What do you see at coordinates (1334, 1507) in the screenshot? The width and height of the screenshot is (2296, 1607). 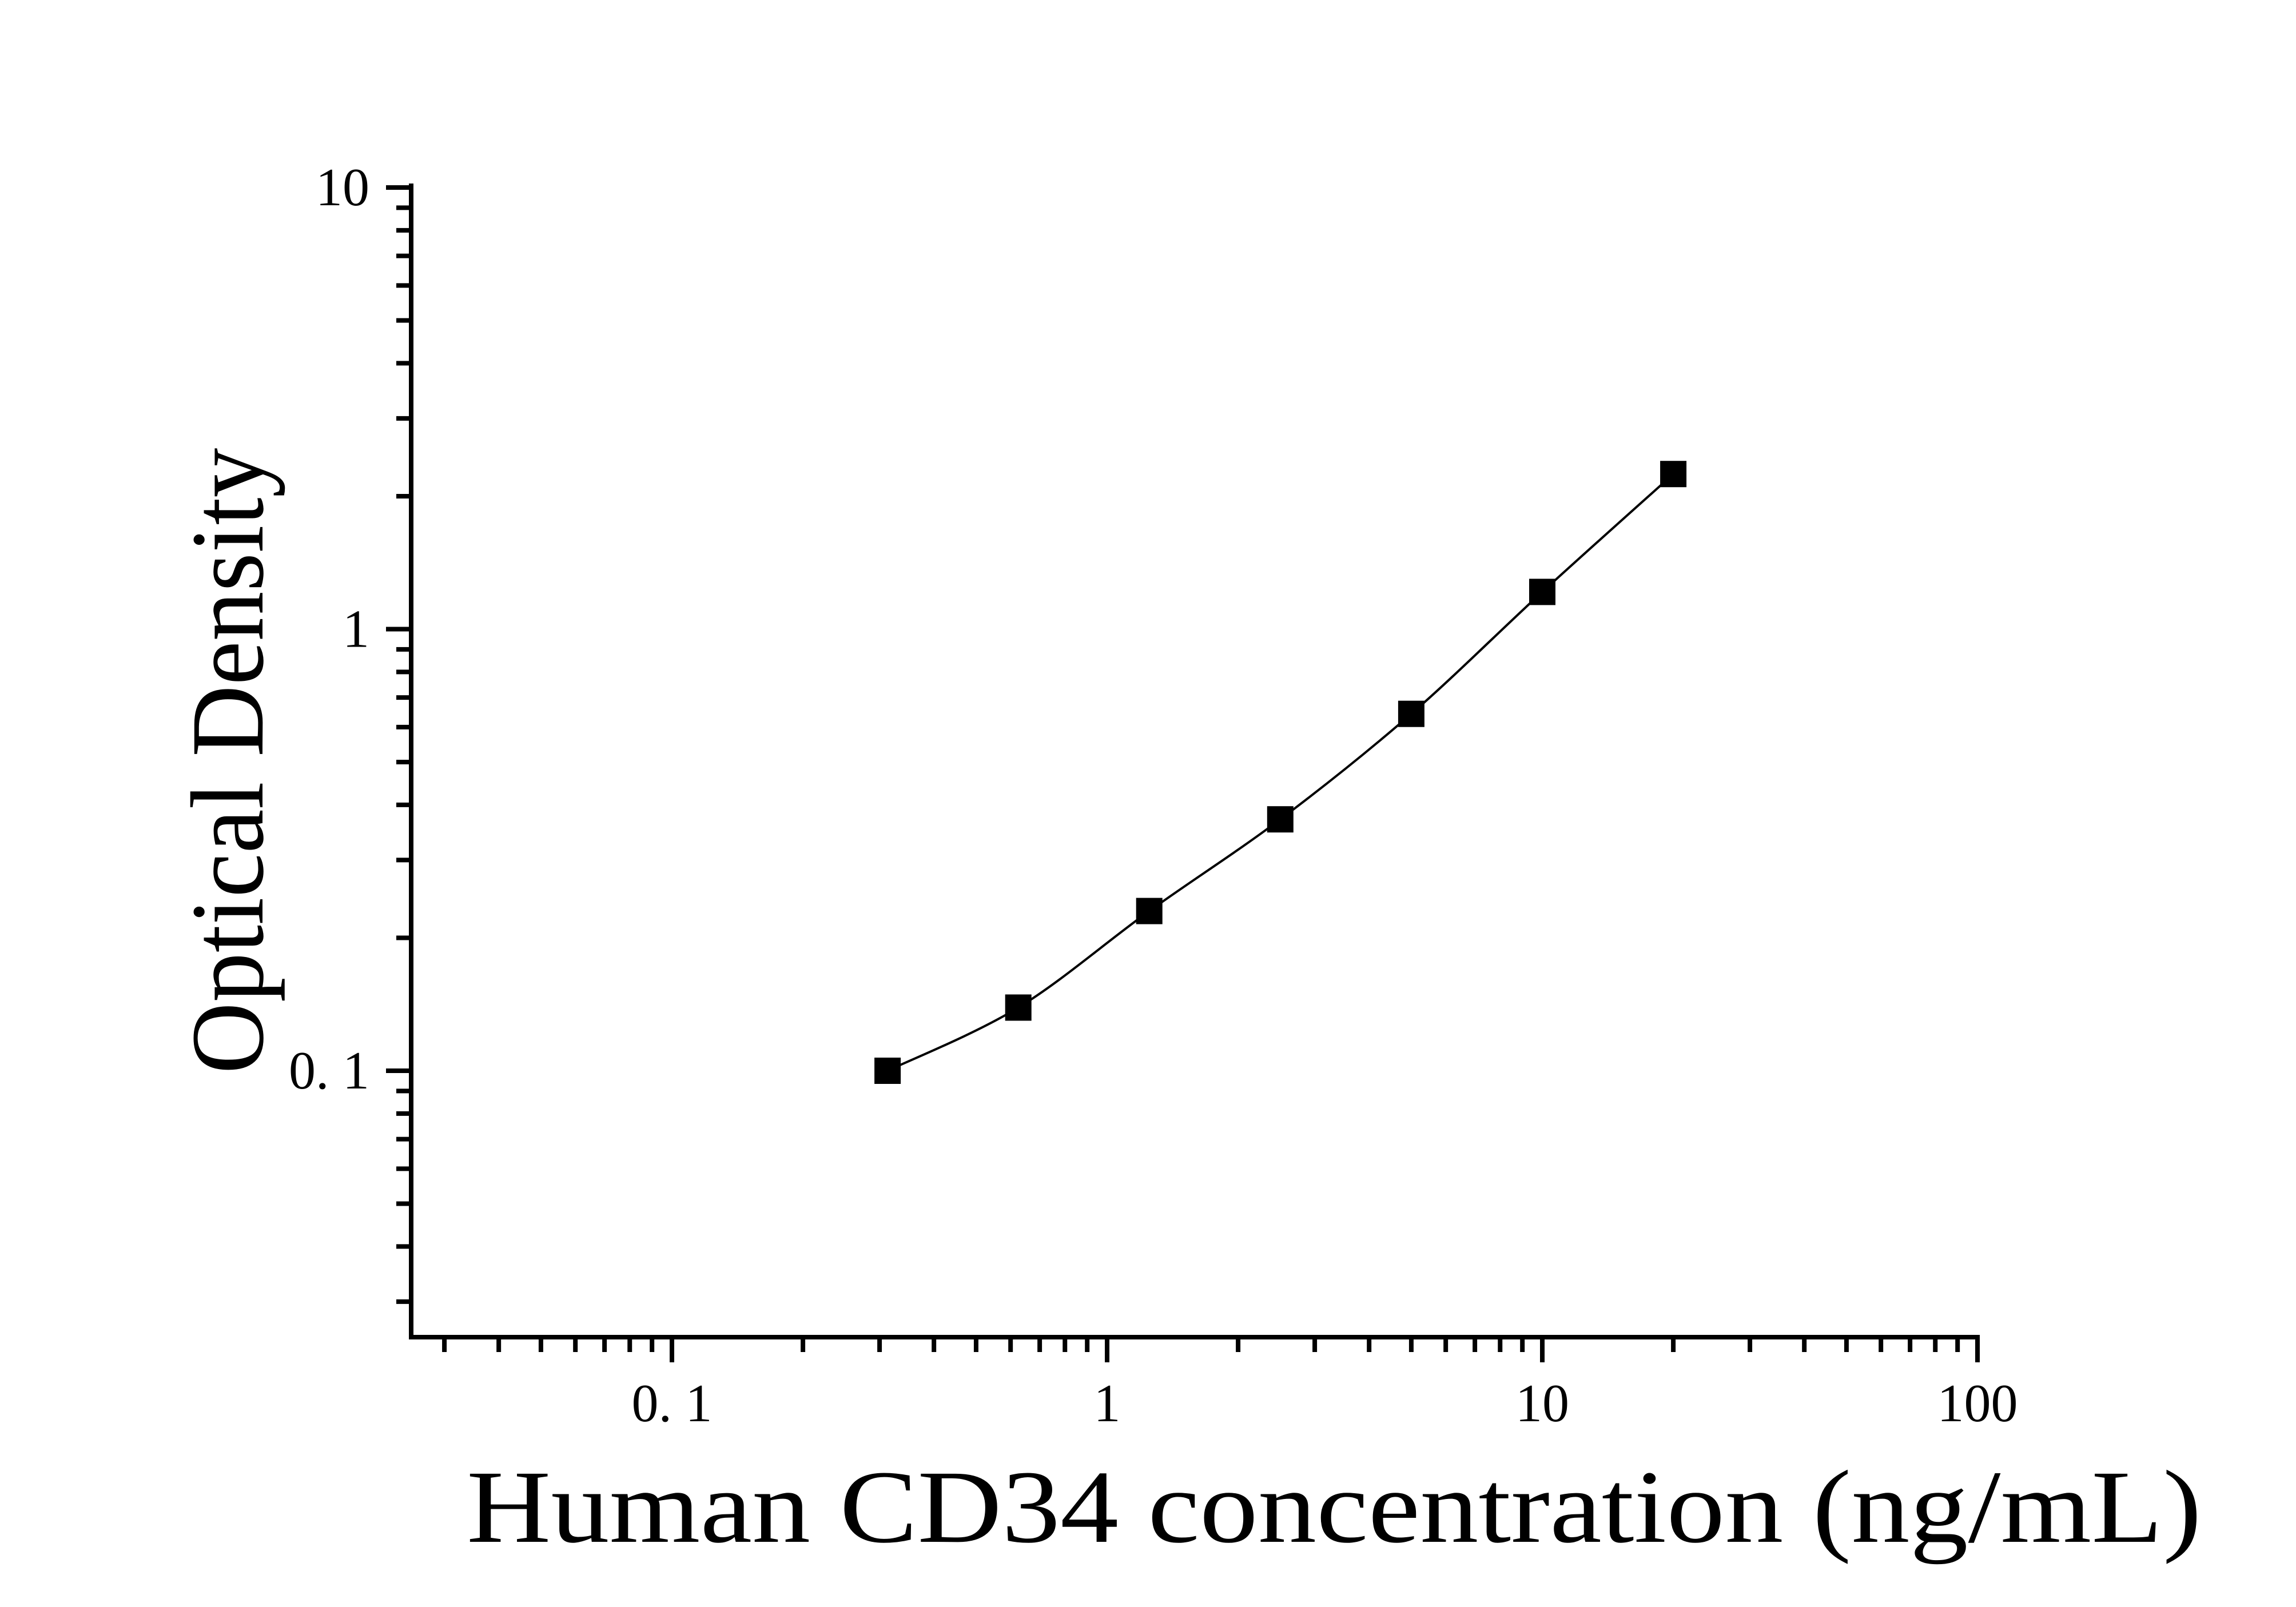 I see `x-axis-title: Human CD34 concentration (ng/mL)` at bounding box center [1334, 1507].